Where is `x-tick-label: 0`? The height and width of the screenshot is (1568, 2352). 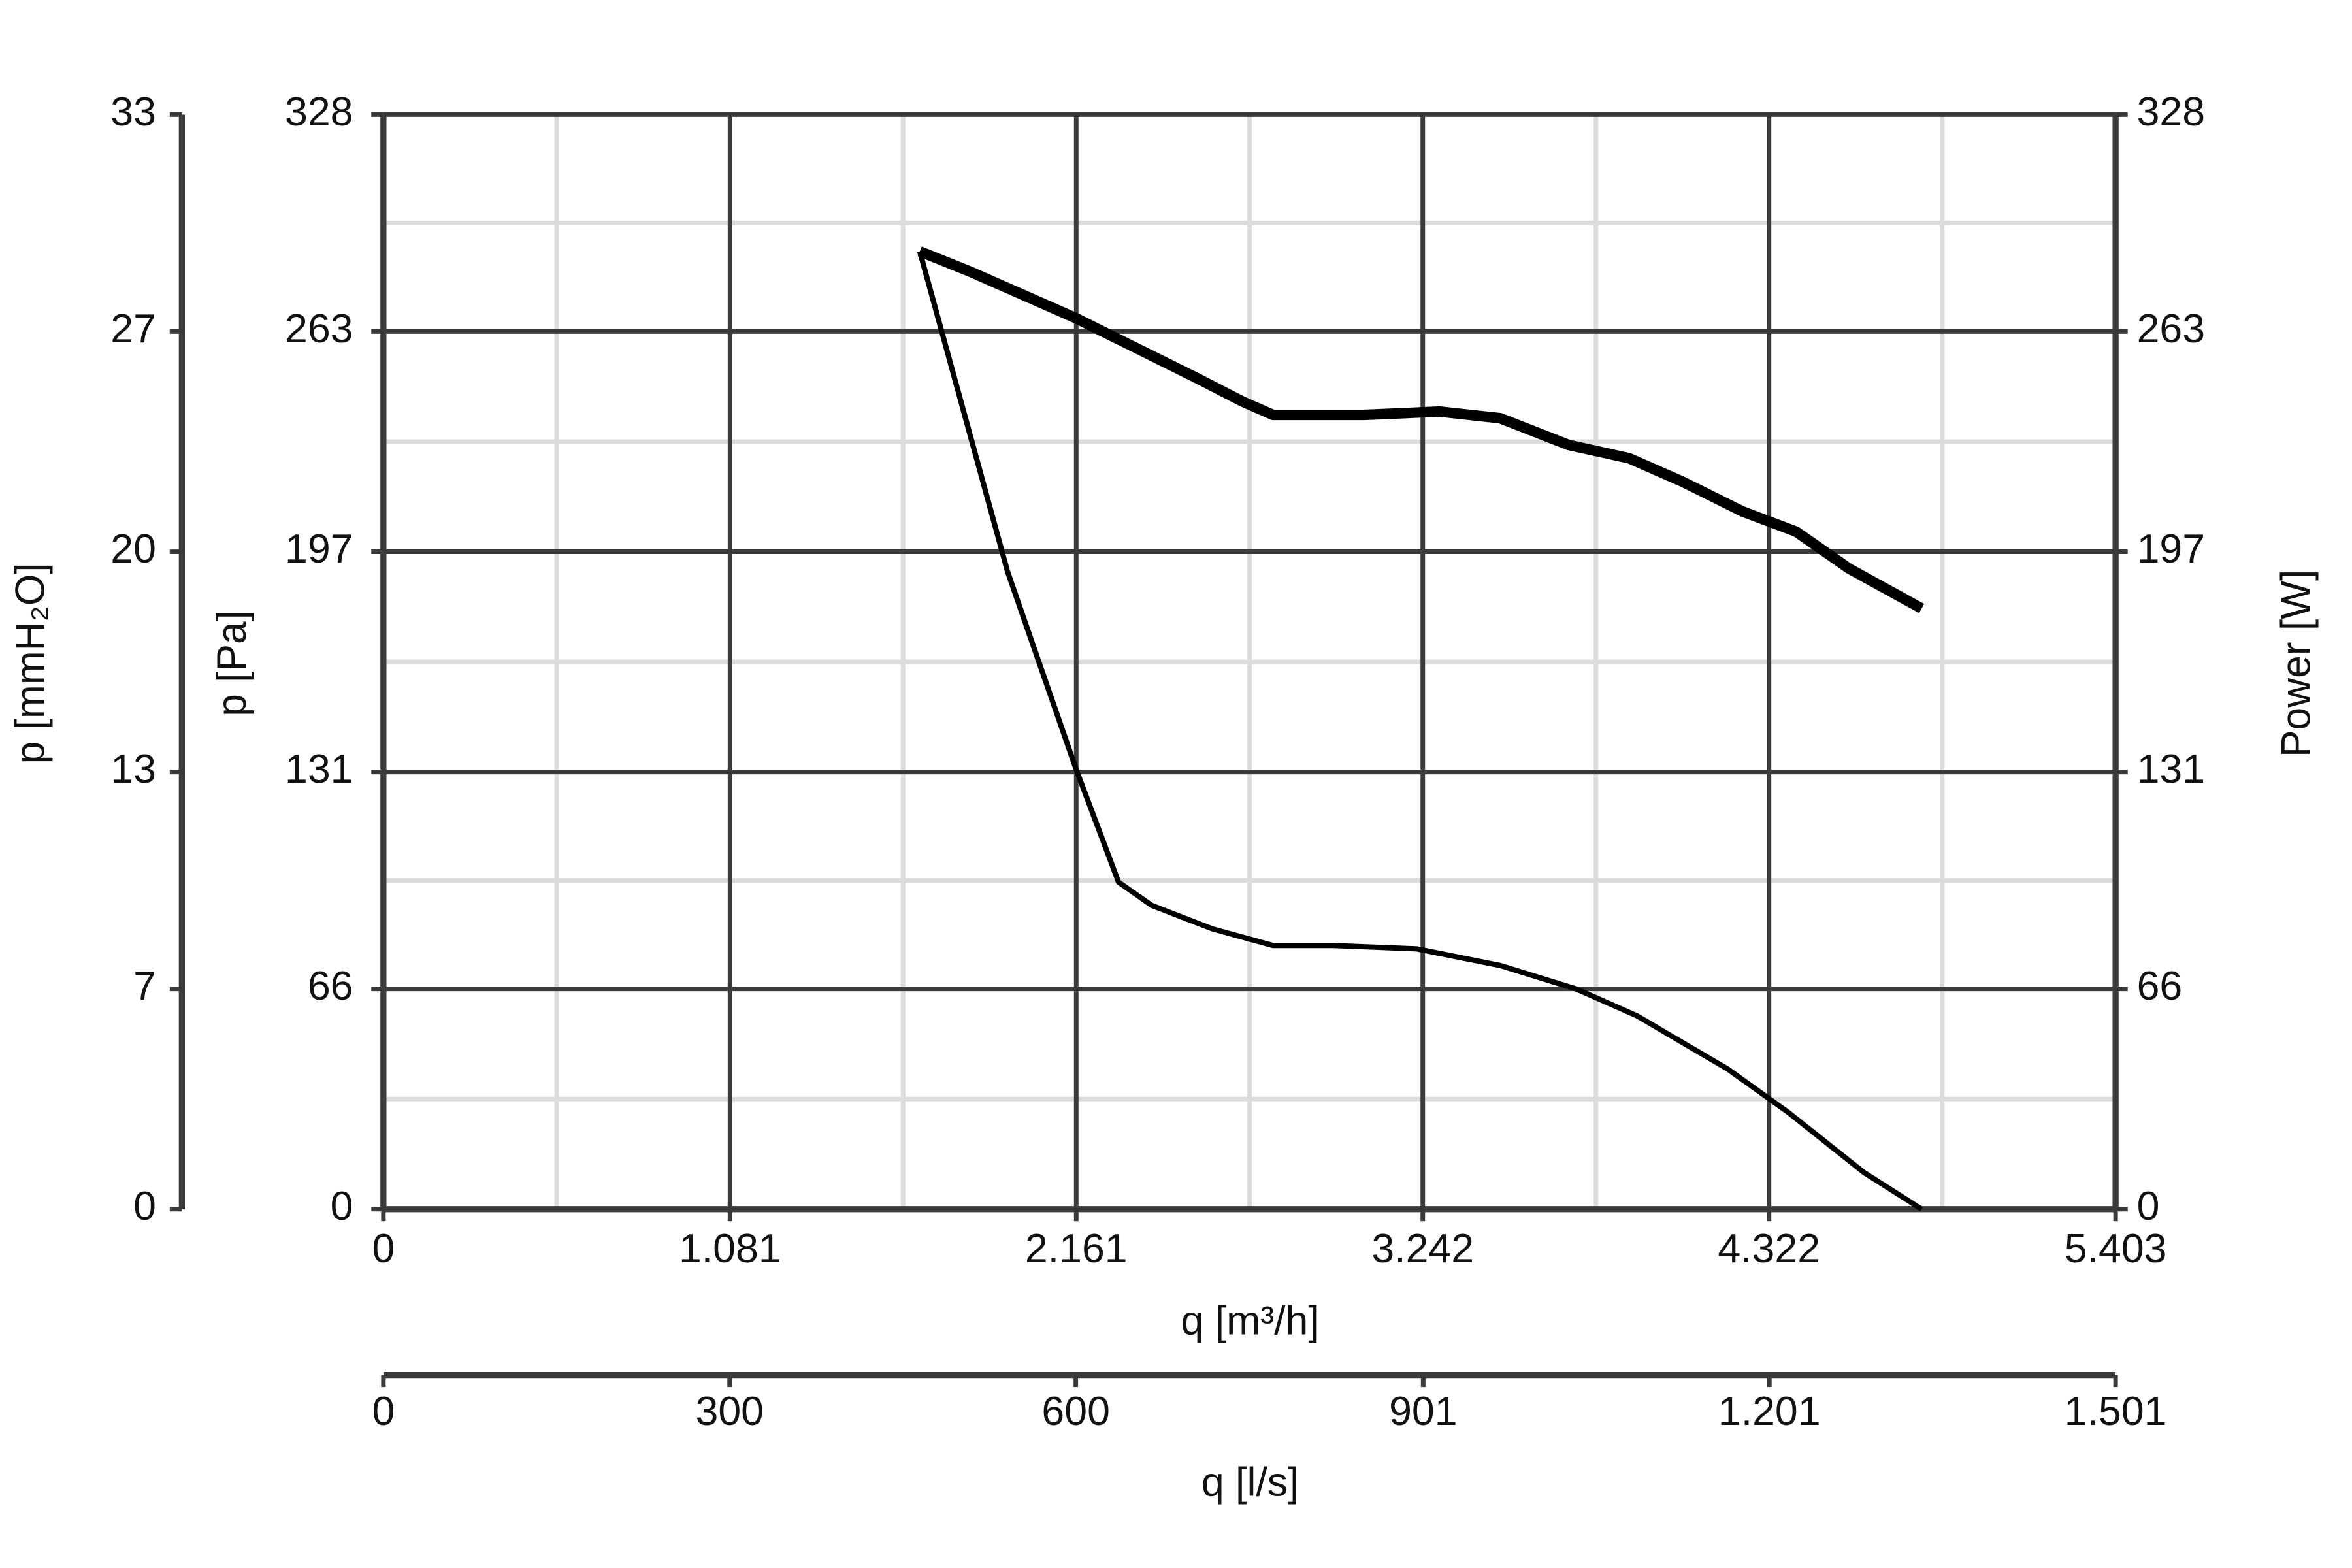 x-tick-label: 0 is located at coordinates (383, 1248).